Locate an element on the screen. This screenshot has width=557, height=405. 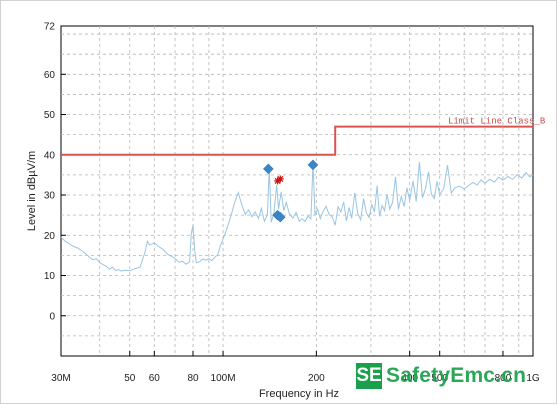
x-tick-label: 800 is located at coordinates (503, 378).